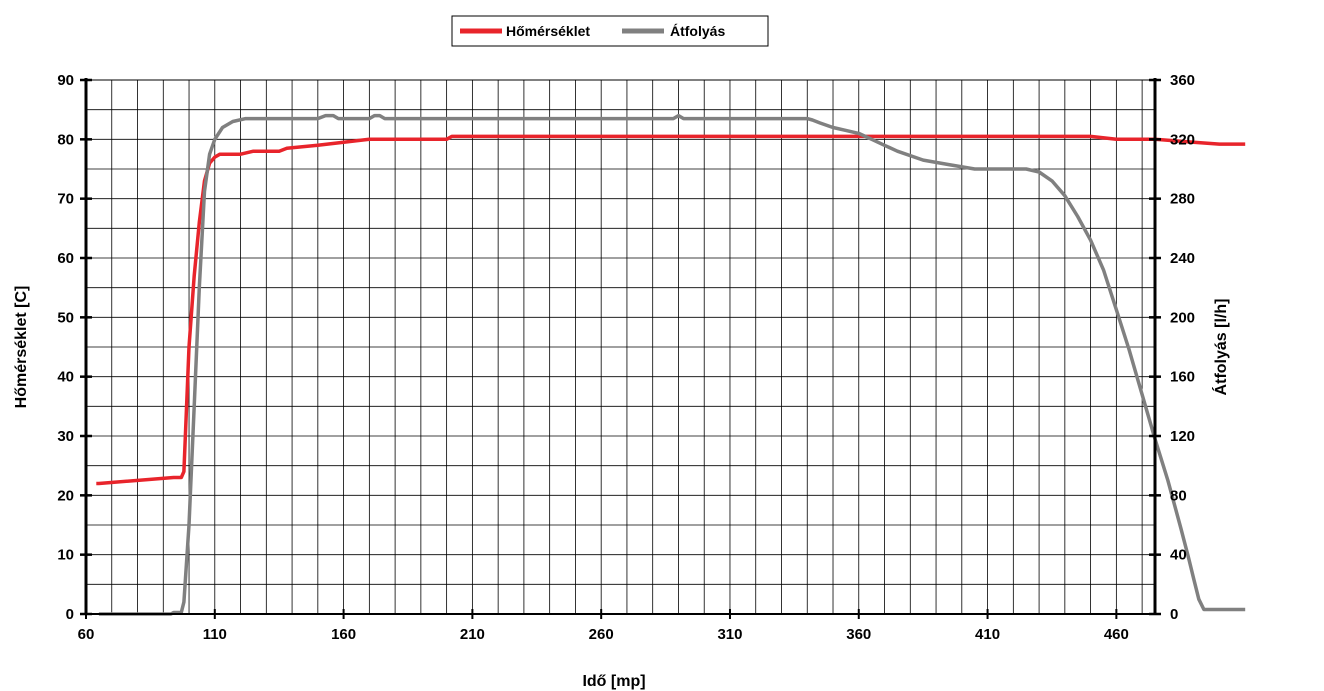 This screenshot has height=691, width=1324. What do you see at coordinates (1182, 80) in the screenshot?
I see `y-right-tick-label: 360` at bounding box center [1182, 80].